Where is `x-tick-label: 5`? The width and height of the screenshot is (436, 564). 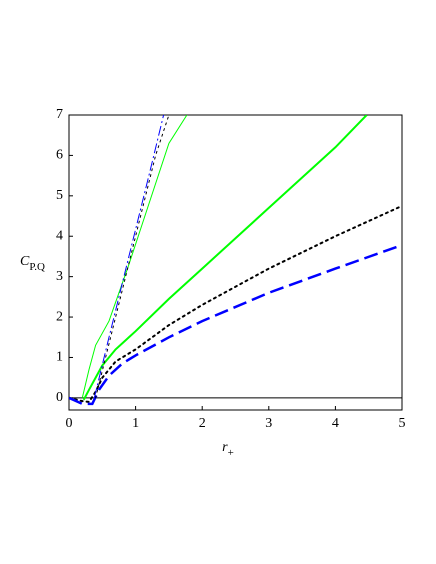
x-tick-label: 5 is located at coordinates (402, 423).